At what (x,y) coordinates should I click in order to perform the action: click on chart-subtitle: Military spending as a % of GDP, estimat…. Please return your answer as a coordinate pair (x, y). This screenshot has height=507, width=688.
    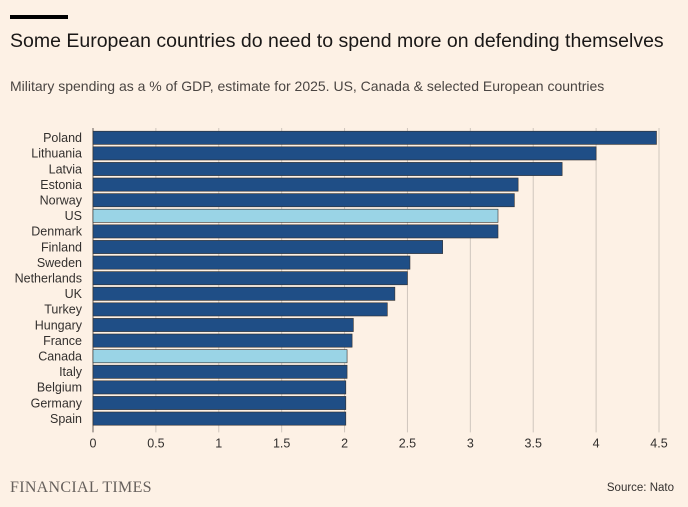
    Looking at the image, I should click on (307, 86).